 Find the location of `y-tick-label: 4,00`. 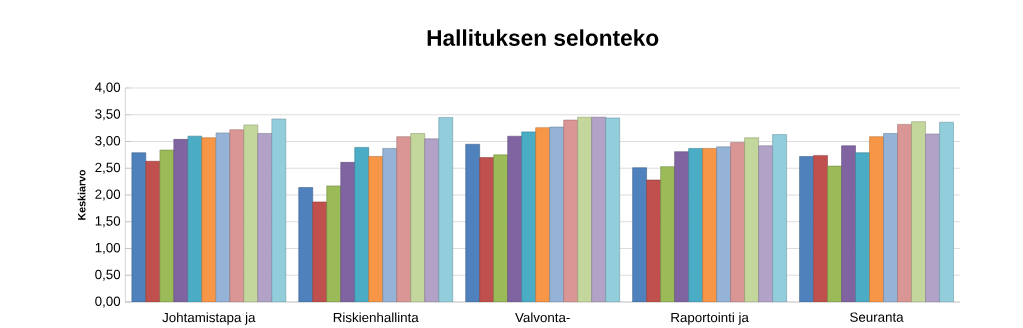

y-tick-label: 4,00 is located at coordinates (107, 88).